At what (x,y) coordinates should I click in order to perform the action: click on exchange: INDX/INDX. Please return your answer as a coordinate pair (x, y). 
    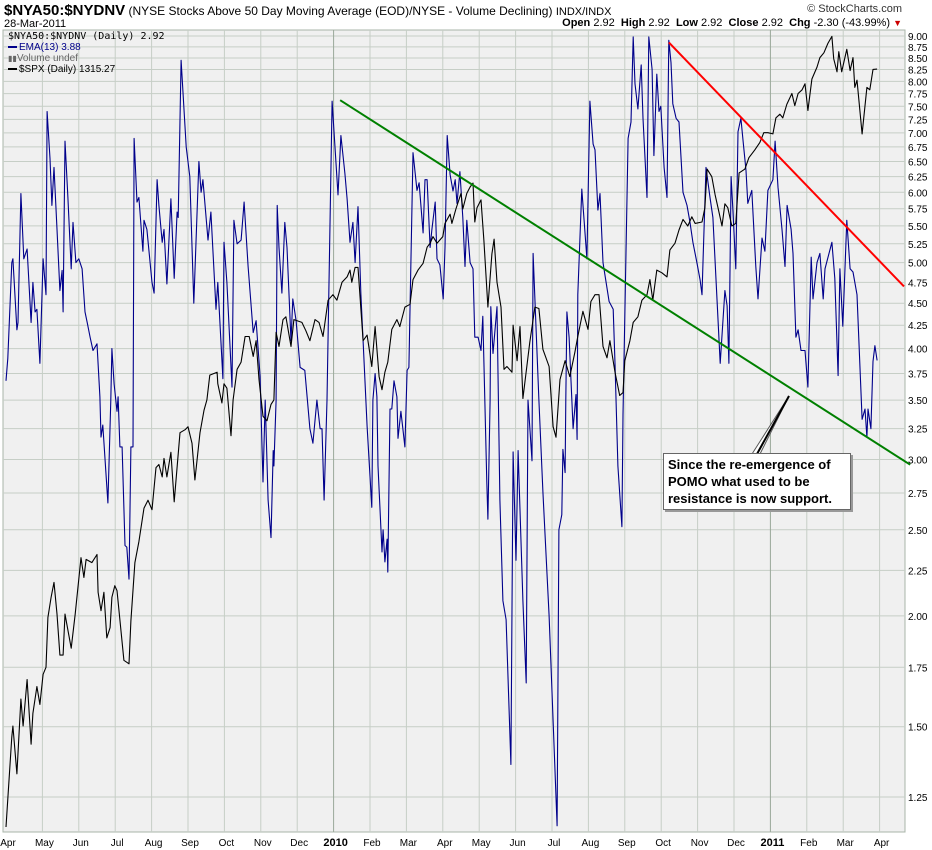
    Looking at the image, I should click on (583, 12).